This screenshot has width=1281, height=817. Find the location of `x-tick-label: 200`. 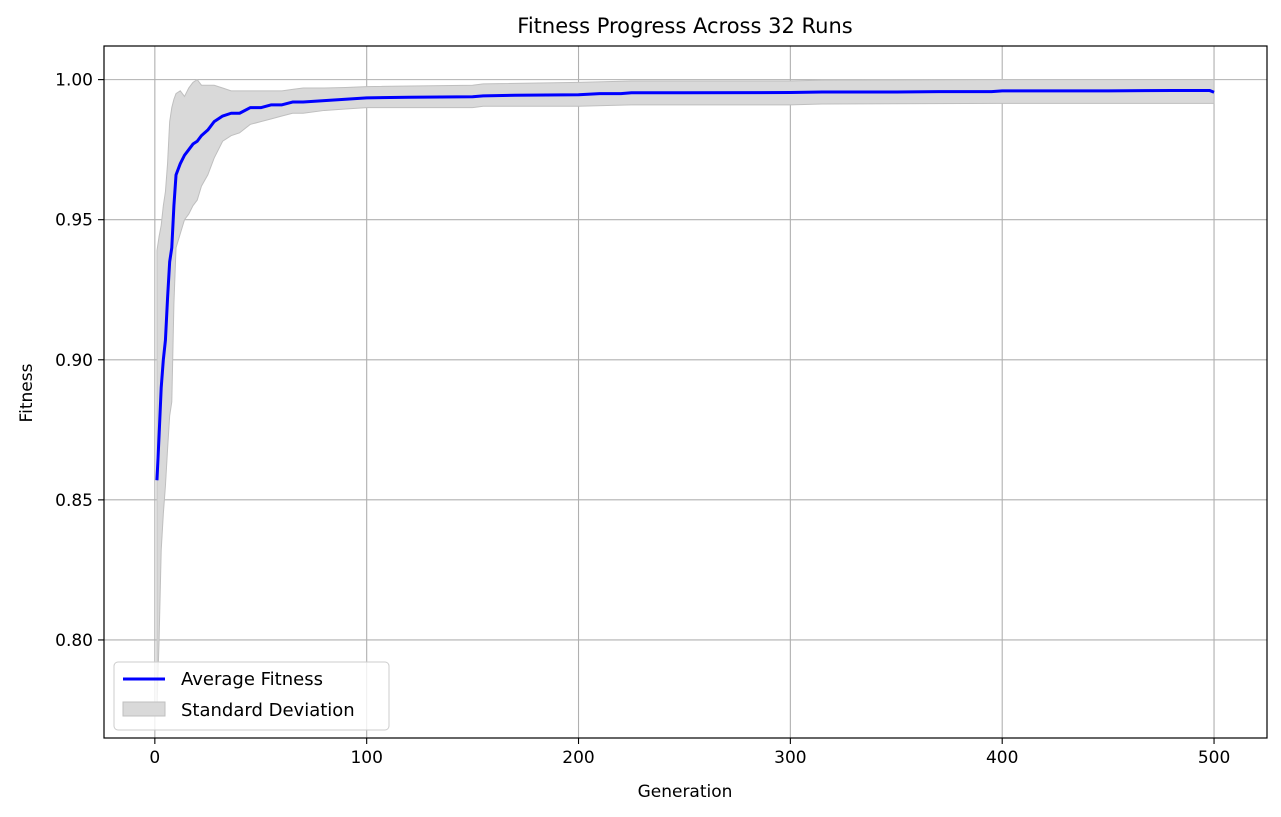

x-tick-label: 200 is located at coordinates (578, 758).